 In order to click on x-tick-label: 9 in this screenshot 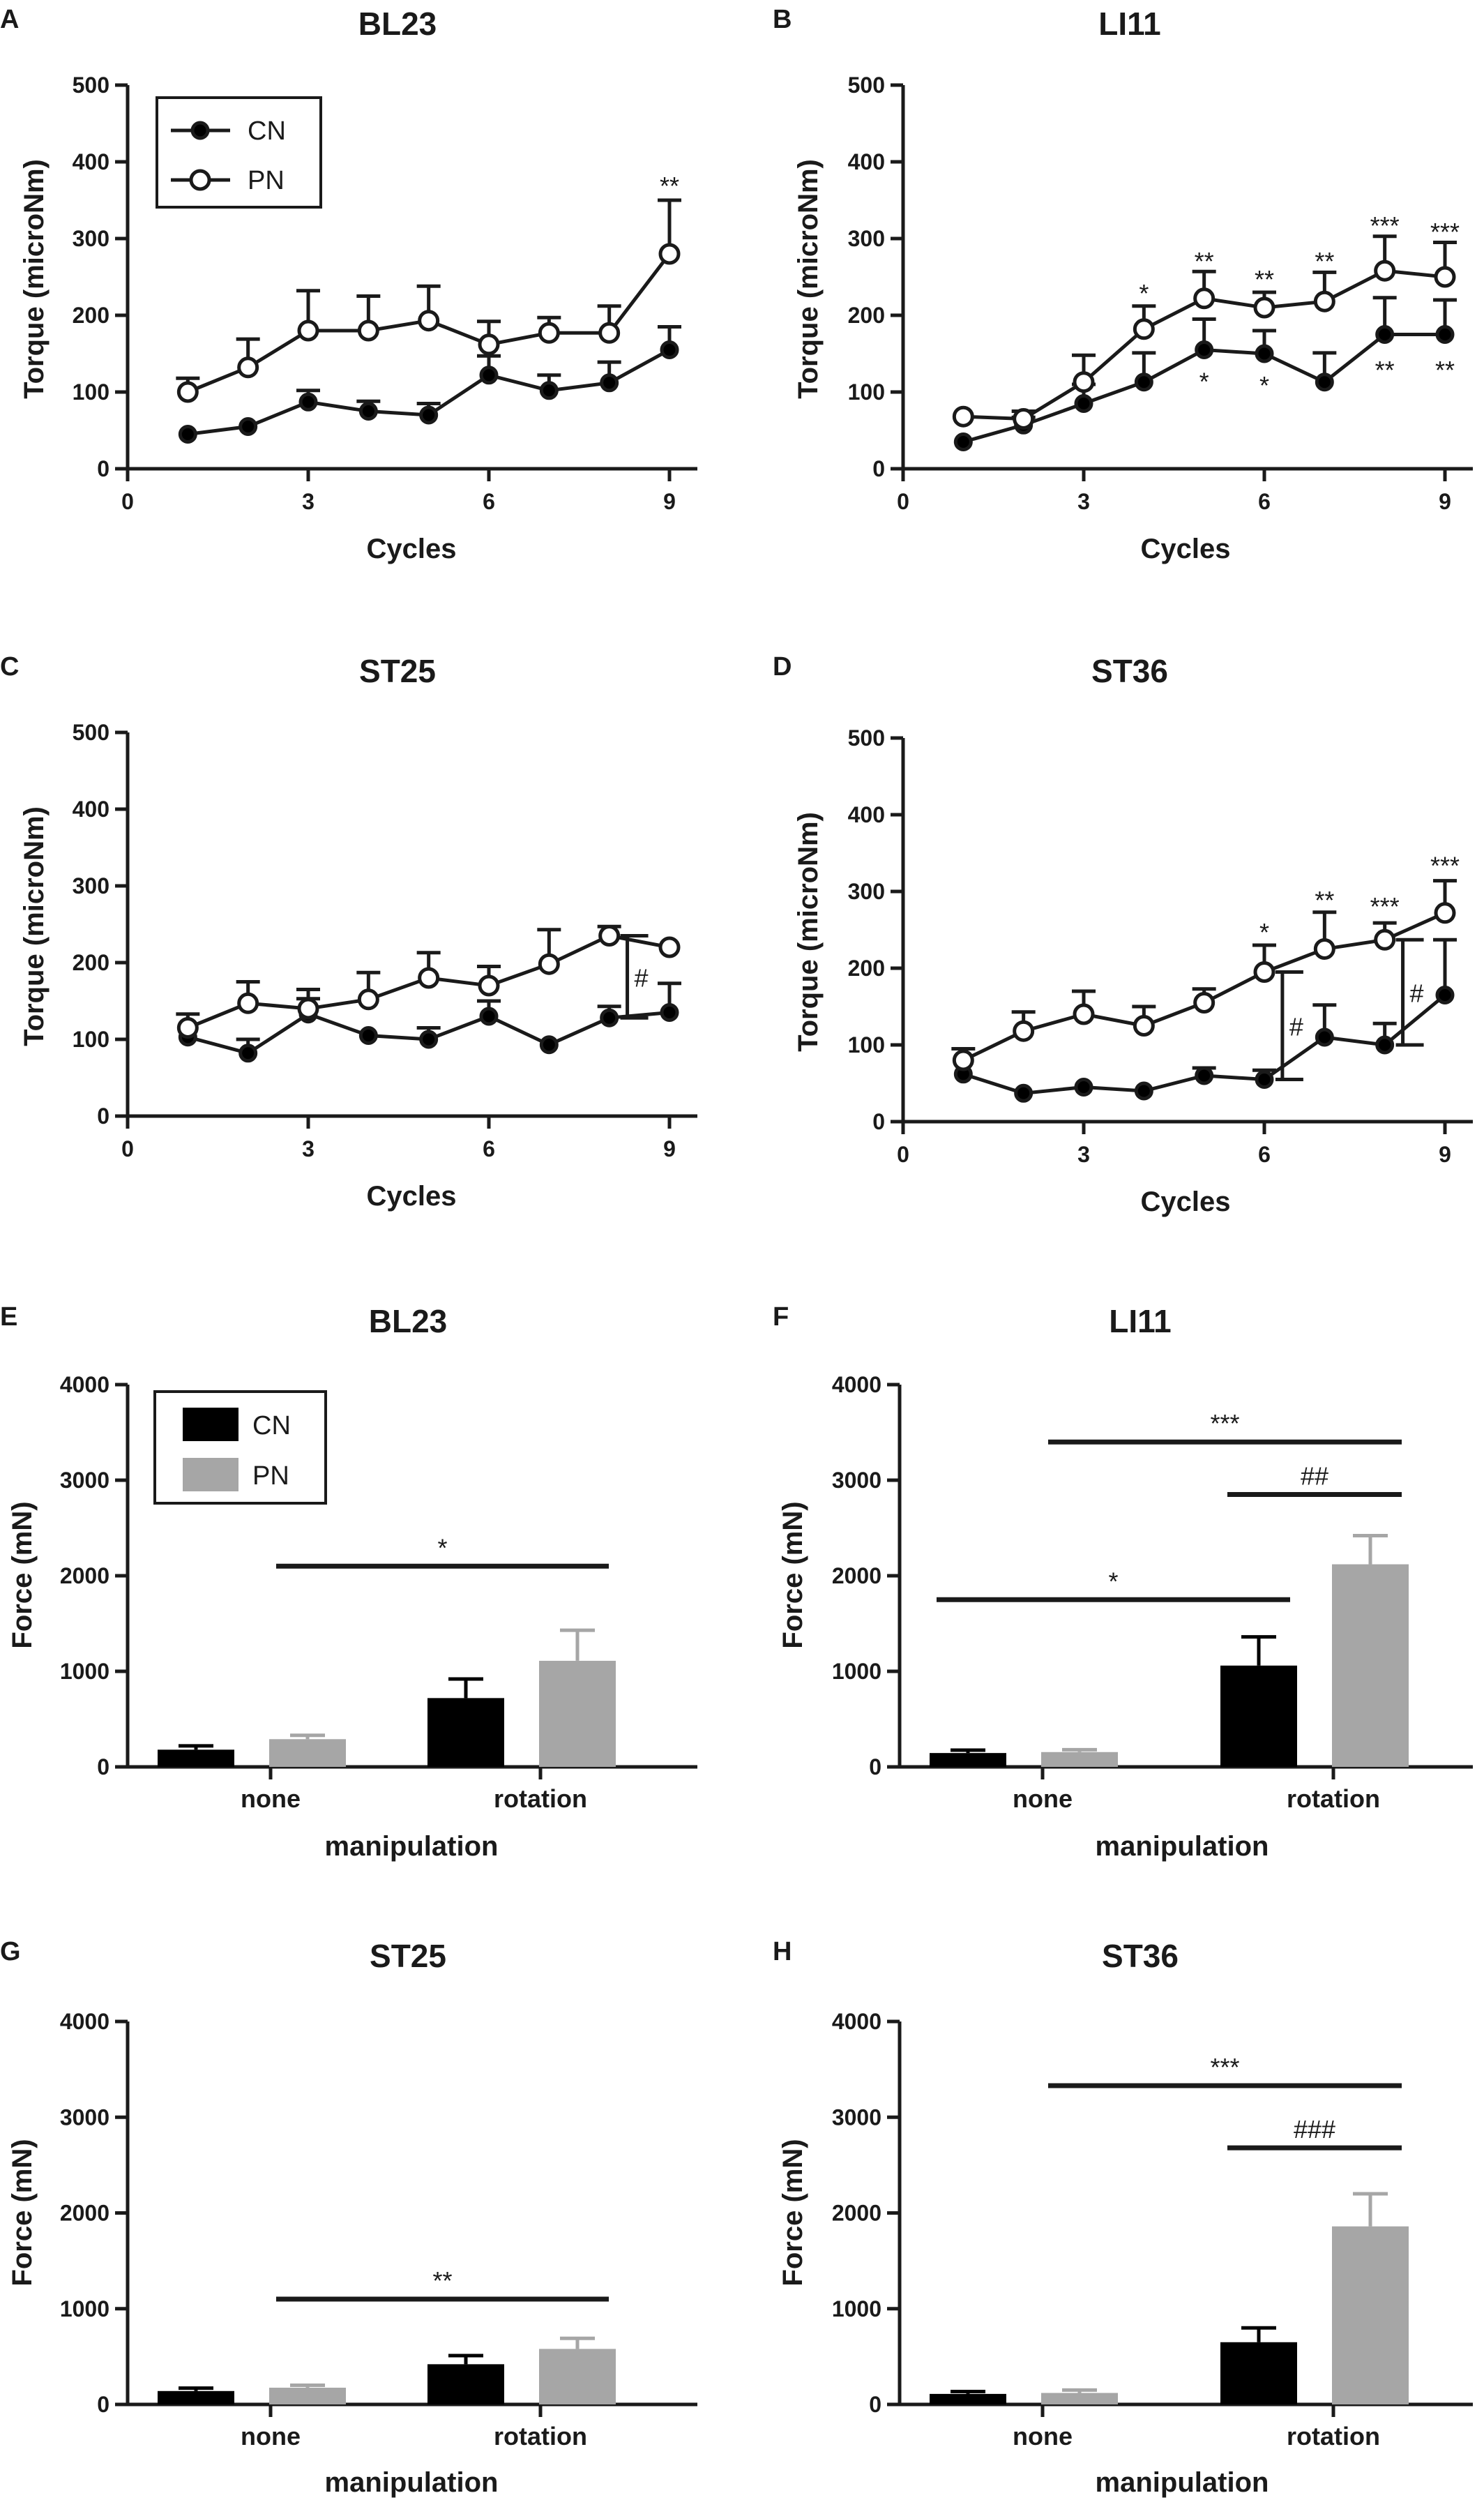, I will do `click(1445, 501)`.